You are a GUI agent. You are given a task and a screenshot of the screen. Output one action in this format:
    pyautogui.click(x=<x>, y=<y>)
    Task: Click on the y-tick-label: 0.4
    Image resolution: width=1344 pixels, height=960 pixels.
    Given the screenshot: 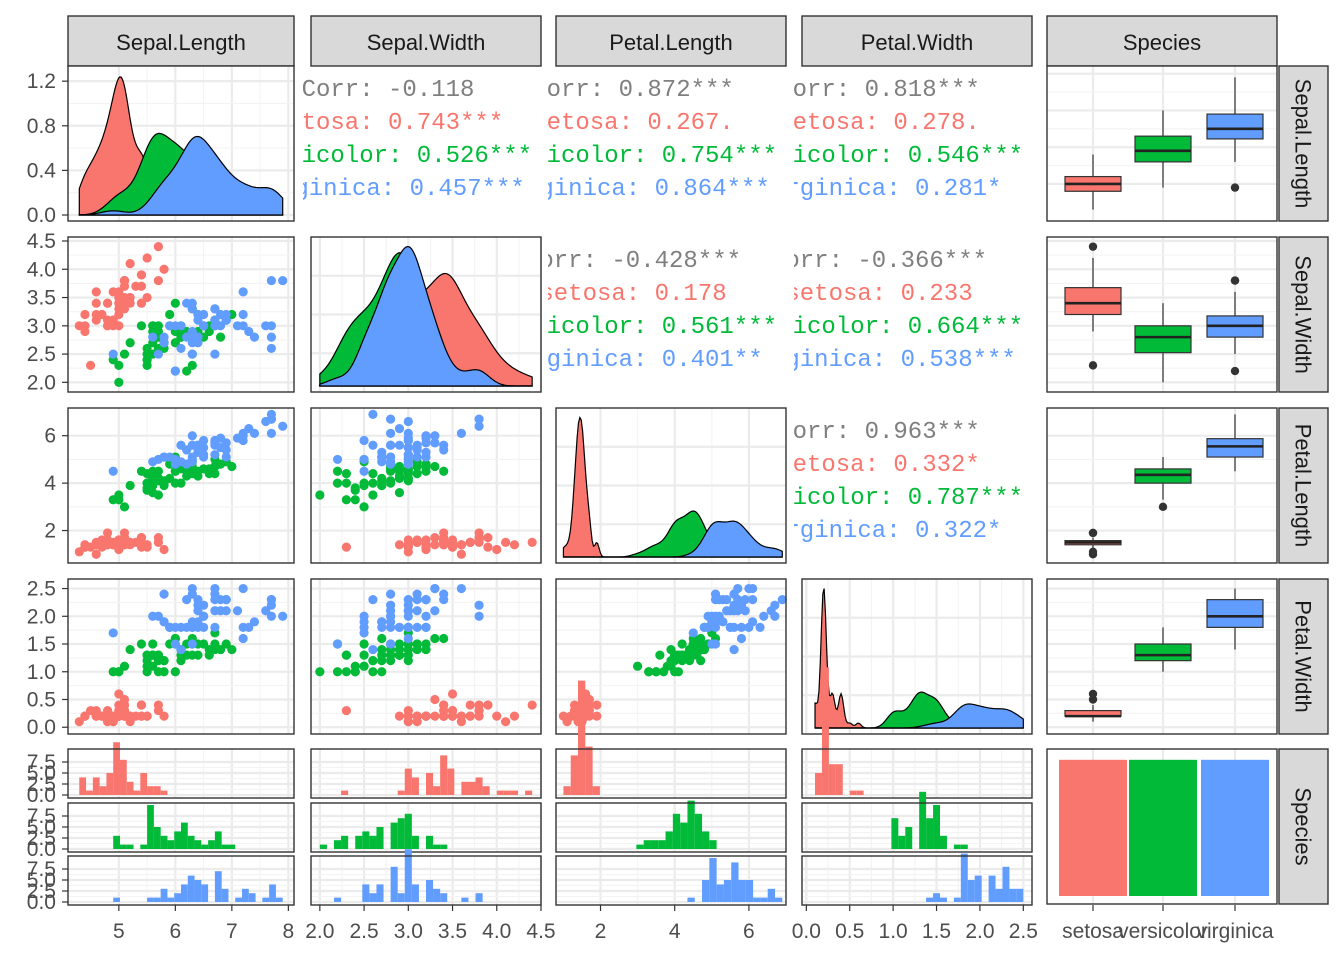 What is the action you would take?
    pyautogui.click(x=42, y=170)
    